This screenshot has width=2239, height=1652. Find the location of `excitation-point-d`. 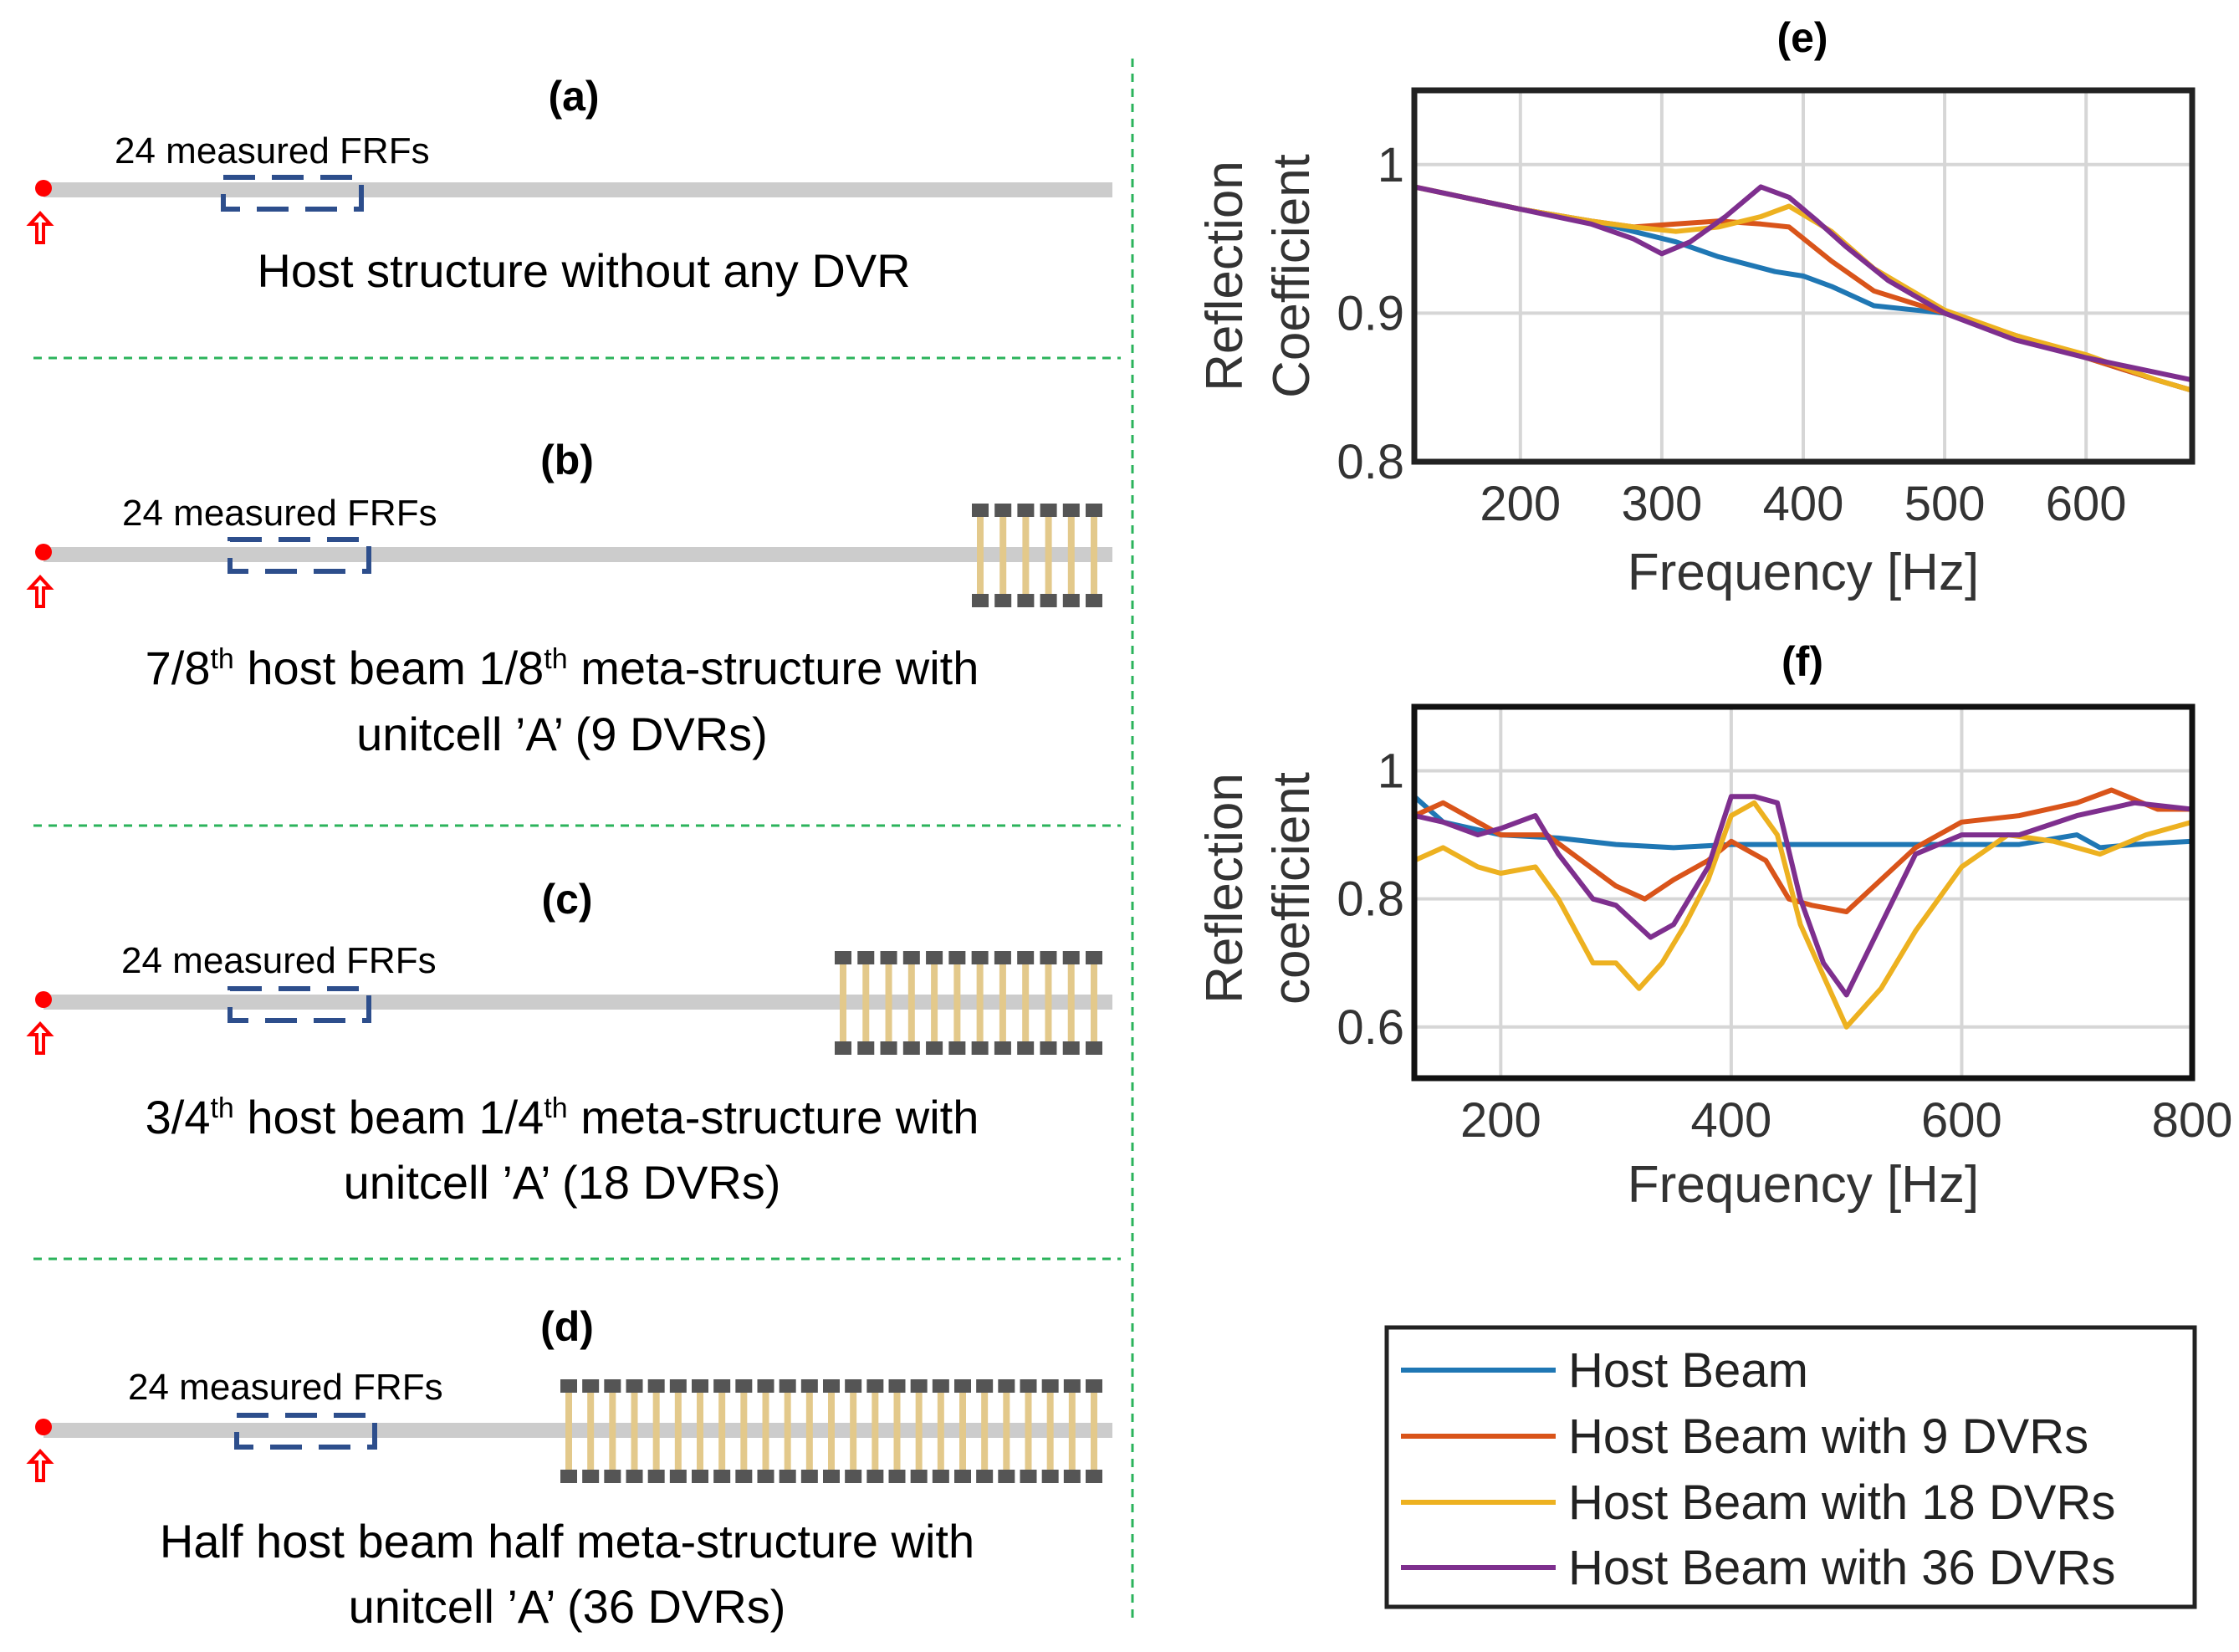

excitation-point-d is located at coordinates (43, 1427).